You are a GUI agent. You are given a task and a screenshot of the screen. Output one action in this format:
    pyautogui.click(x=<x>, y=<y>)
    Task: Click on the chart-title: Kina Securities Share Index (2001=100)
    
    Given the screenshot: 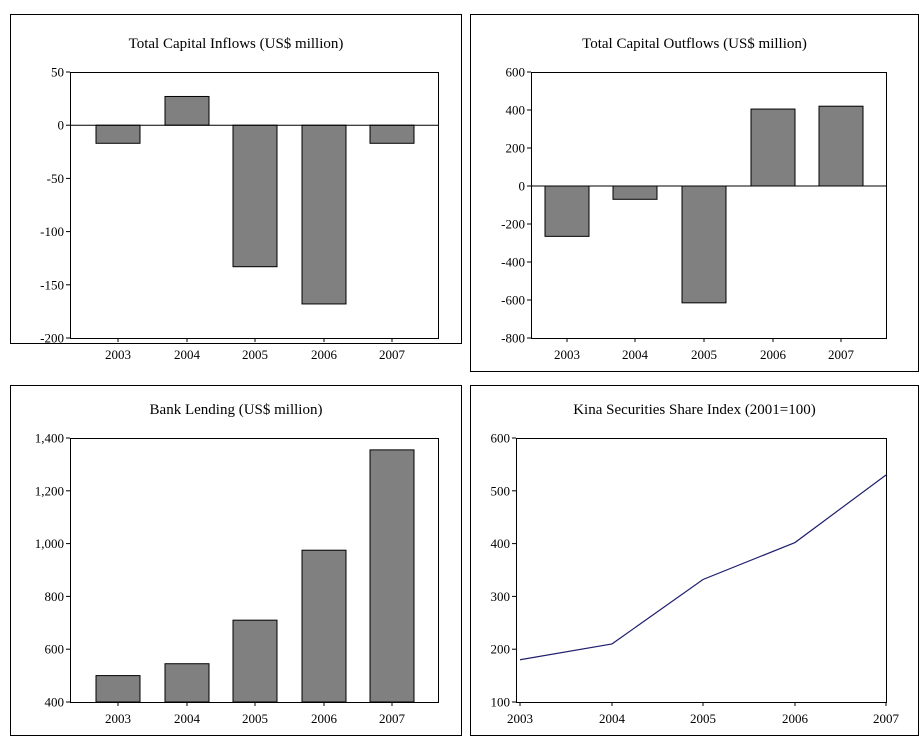 What is the action you would take?
    pyautogui.click(x=694, y=410)
    